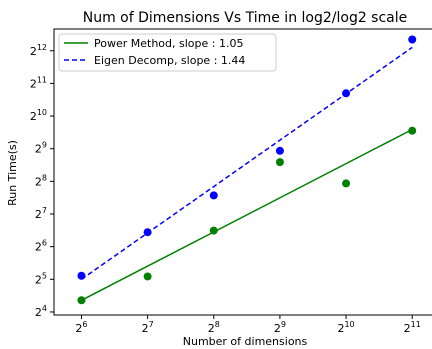 The image size is (432, 349). What do you see at coordinates (81, 327) in the screenshot?
I see `x-tick-label: 26` at bounding box center [81, 327].